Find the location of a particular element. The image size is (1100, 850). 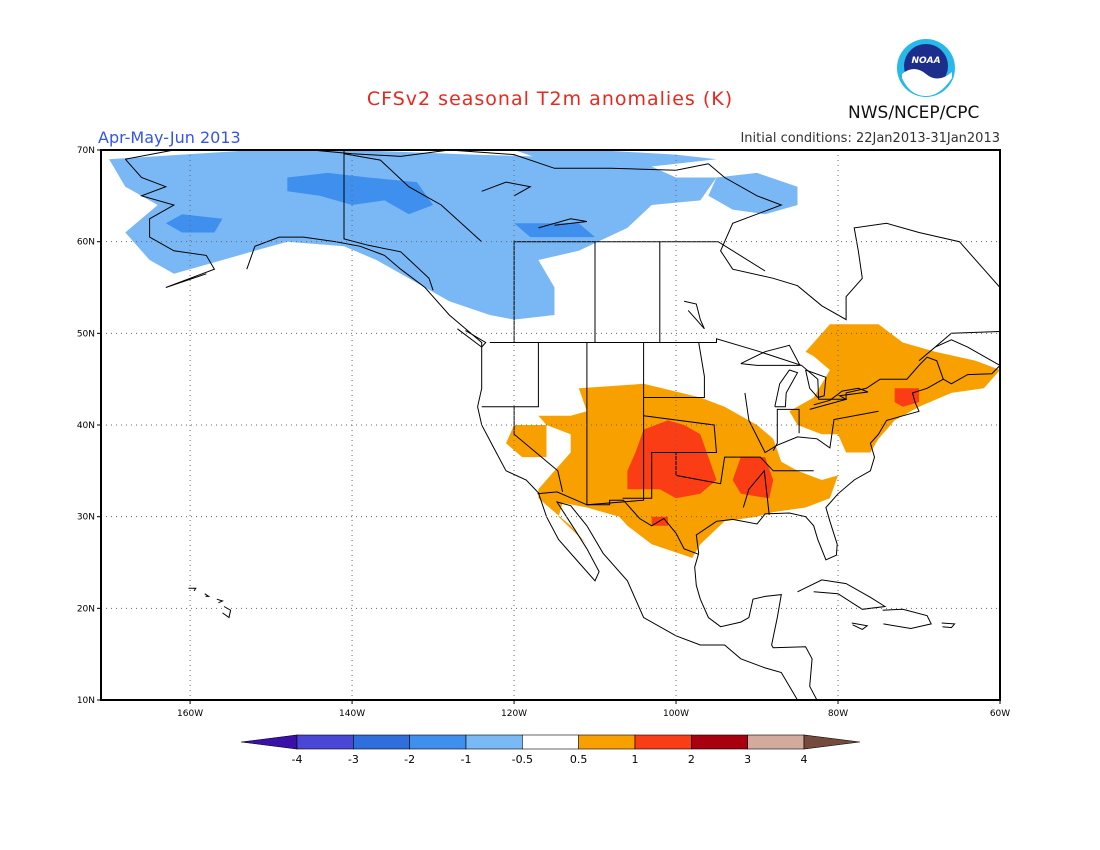

organization-label: NWS/NCEP/CPC is located at coordinates (914, 113).